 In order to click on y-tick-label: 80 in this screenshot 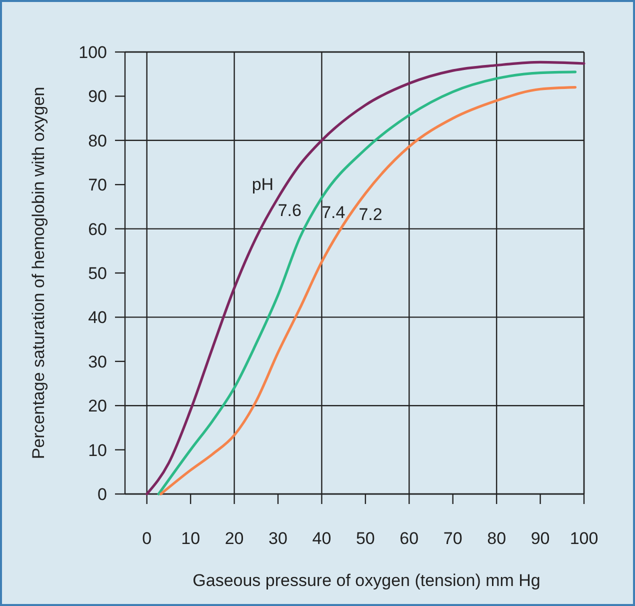, I will do `click(97, 140)`.